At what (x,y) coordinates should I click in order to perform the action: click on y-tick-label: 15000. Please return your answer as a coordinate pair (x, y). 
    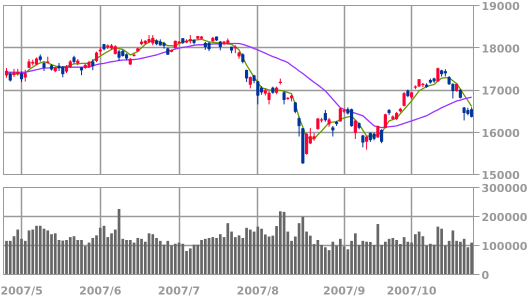
    Looking at the image, I should click on (501, 175).